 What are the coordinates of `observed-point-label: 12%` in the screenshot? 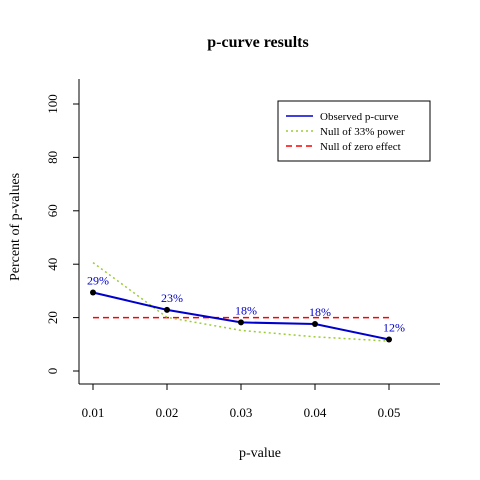 It's located at (394, 327).